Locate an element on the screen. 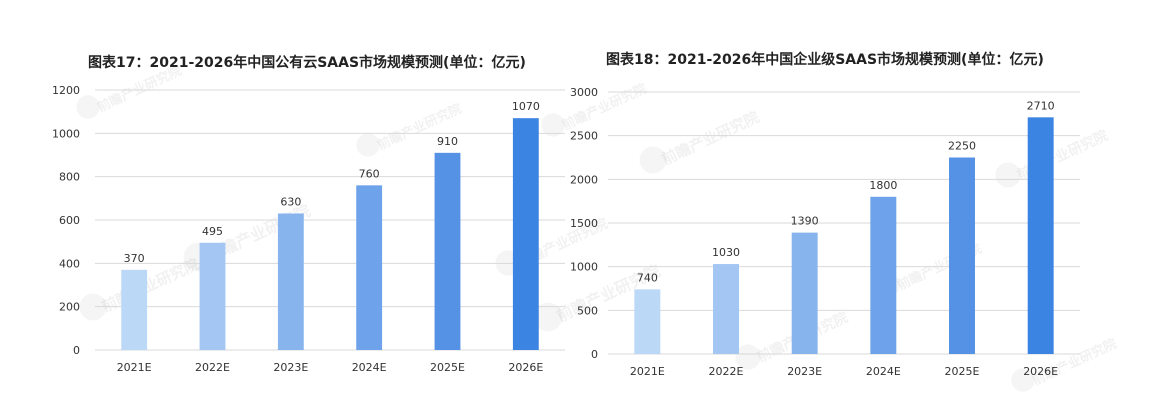 The image size is (1150, 417). y-tick-labels: 0 200 400 600 800 1000 1200 is located at coordinates (66, 220).